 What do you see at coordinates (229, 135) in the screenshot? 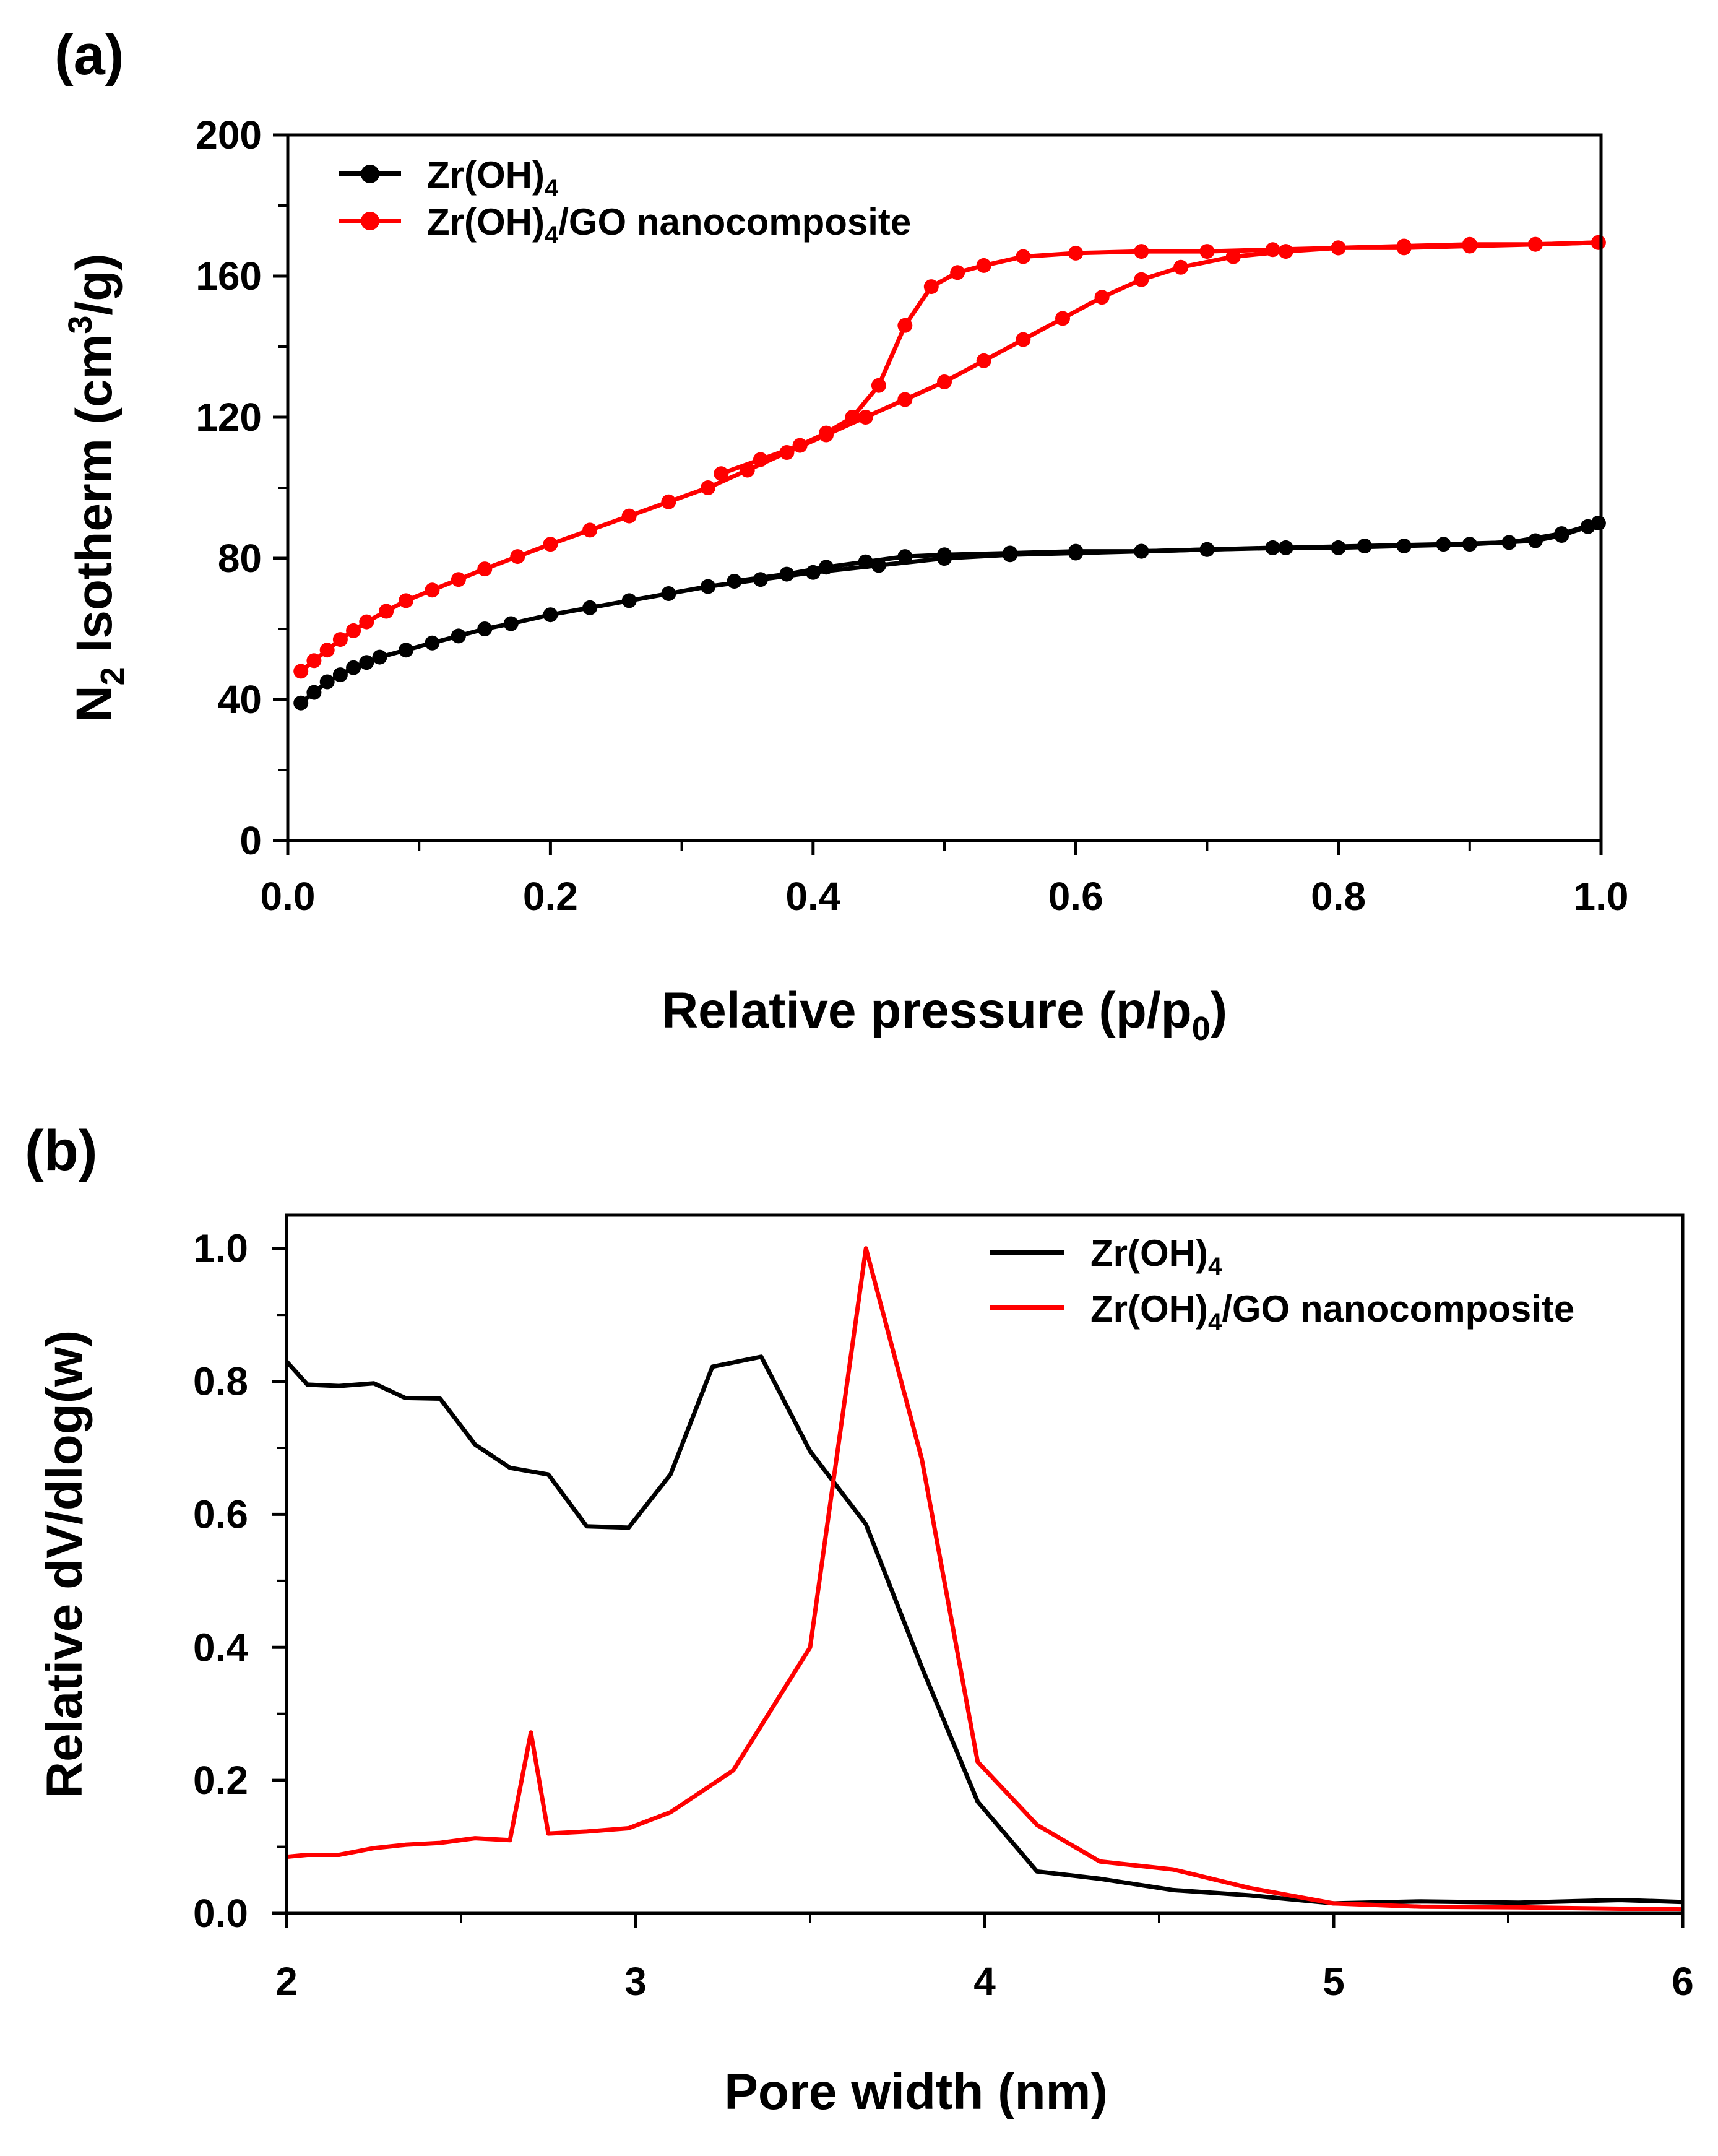
I see `panel-a-y-tick-label-5: 200` at bounding box center [229, 135].